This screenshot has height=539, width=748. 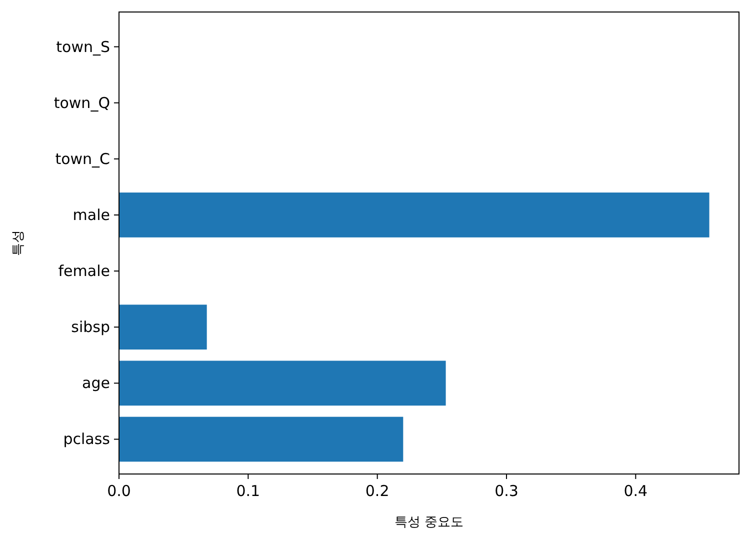 What do you see at coordinates (506, 491) in the screenshot?
I see `x-tick-label: 0.3` at bounding box center [506, 491].